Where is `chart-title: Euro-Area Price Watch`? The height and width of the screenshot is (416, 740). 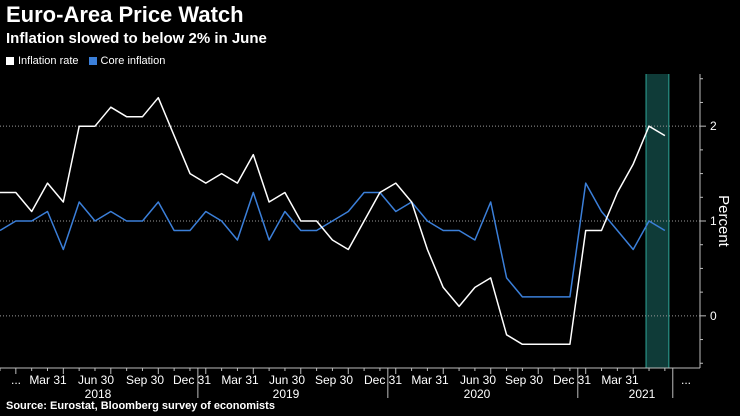
chart-title: Euro-Area Price Watch is located at coordinates (125, 14).